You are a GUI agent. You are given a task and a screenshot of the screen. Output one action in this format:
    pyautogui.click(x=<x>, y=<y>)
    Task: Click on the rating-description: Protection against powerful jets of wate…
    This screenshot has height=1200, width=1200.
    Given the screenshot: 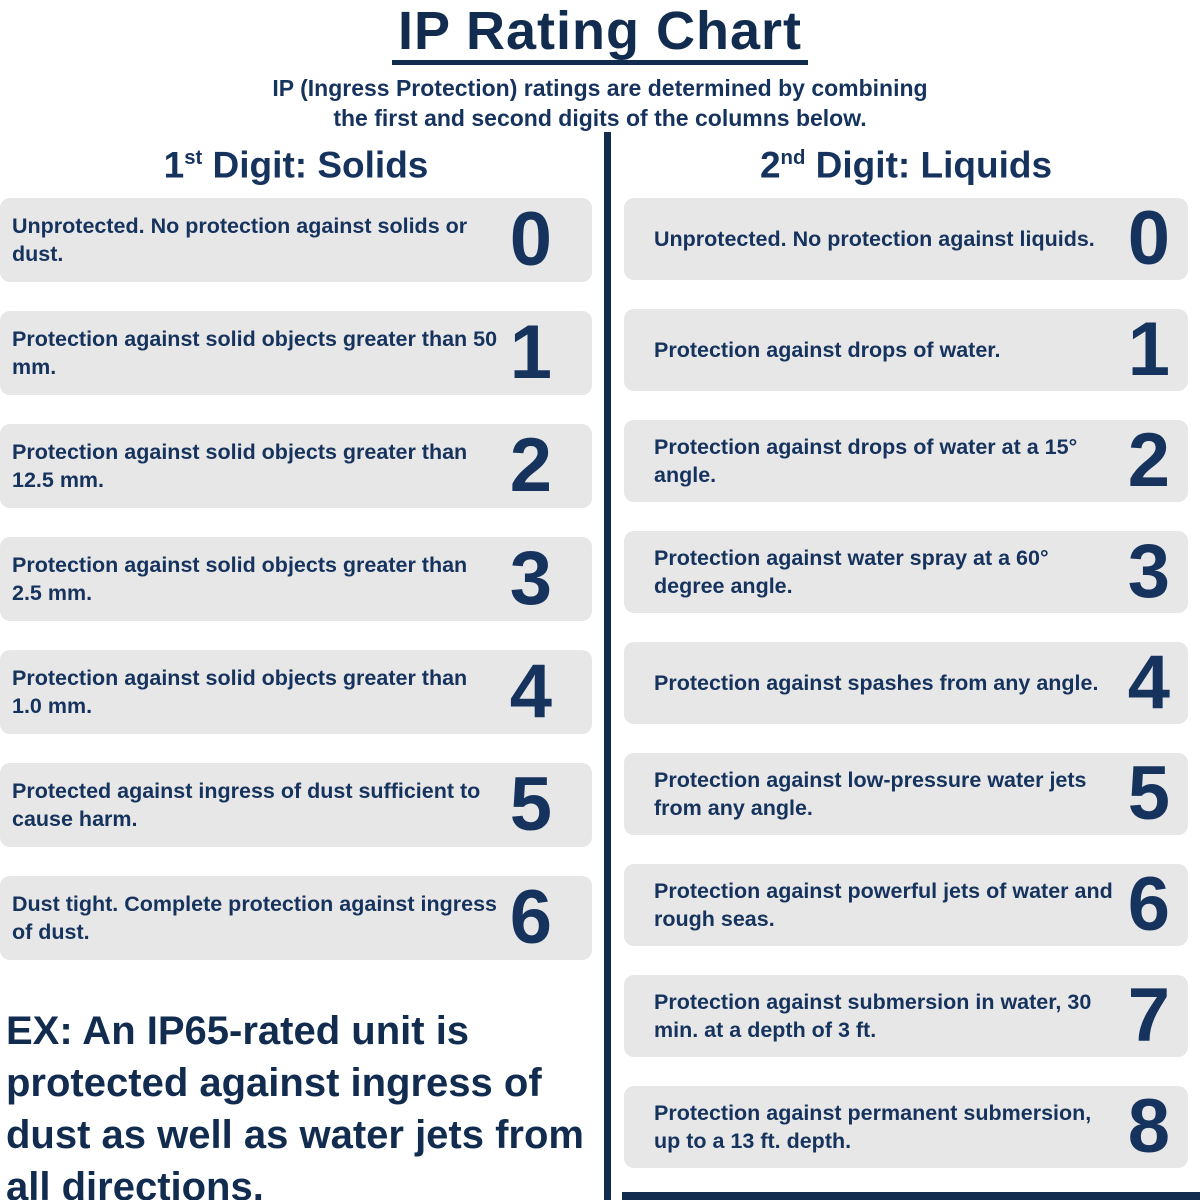 What is the action you would take?
    pyautogui.click(x=883, y=904)
    